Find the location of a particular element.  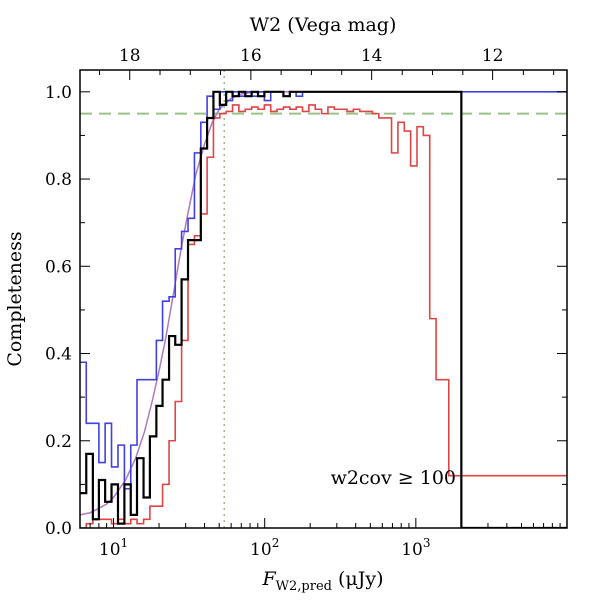

y-tick-label: 0.4 is located at coordinates (58, 355).